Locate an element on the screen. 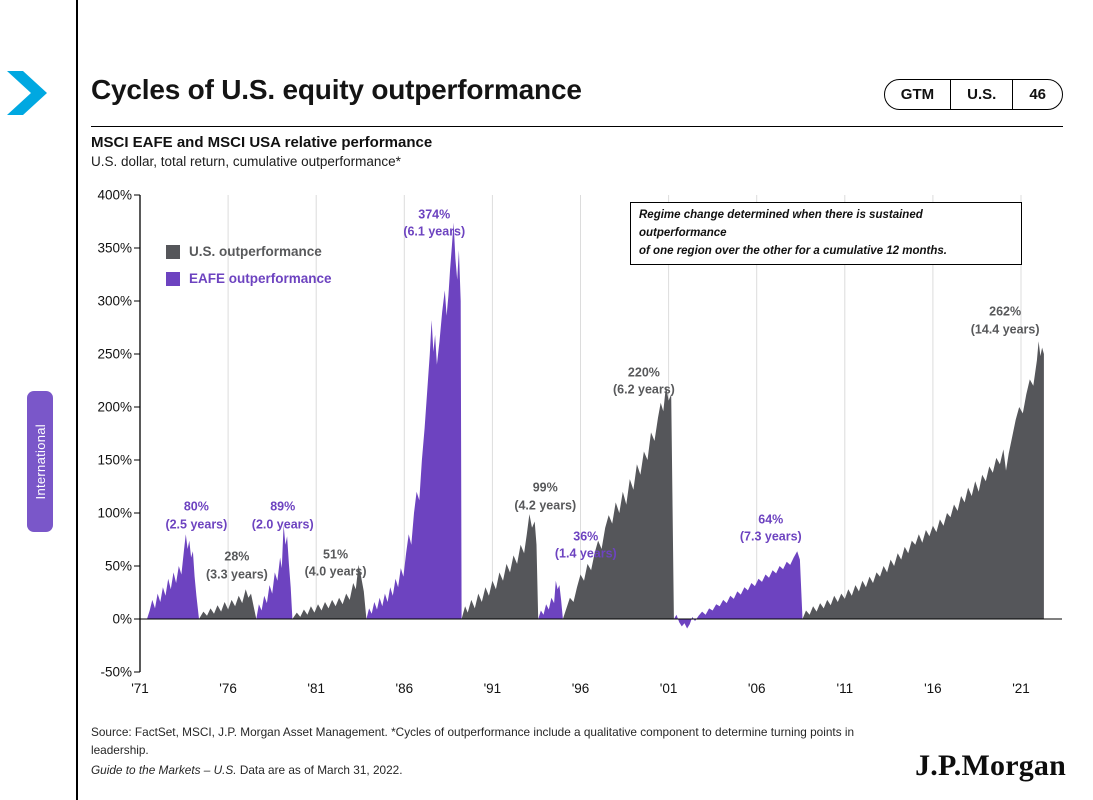 This screenshot has width=1093, height=800. x-axis-tick-label: '96 is located at coordinates (580, 688).